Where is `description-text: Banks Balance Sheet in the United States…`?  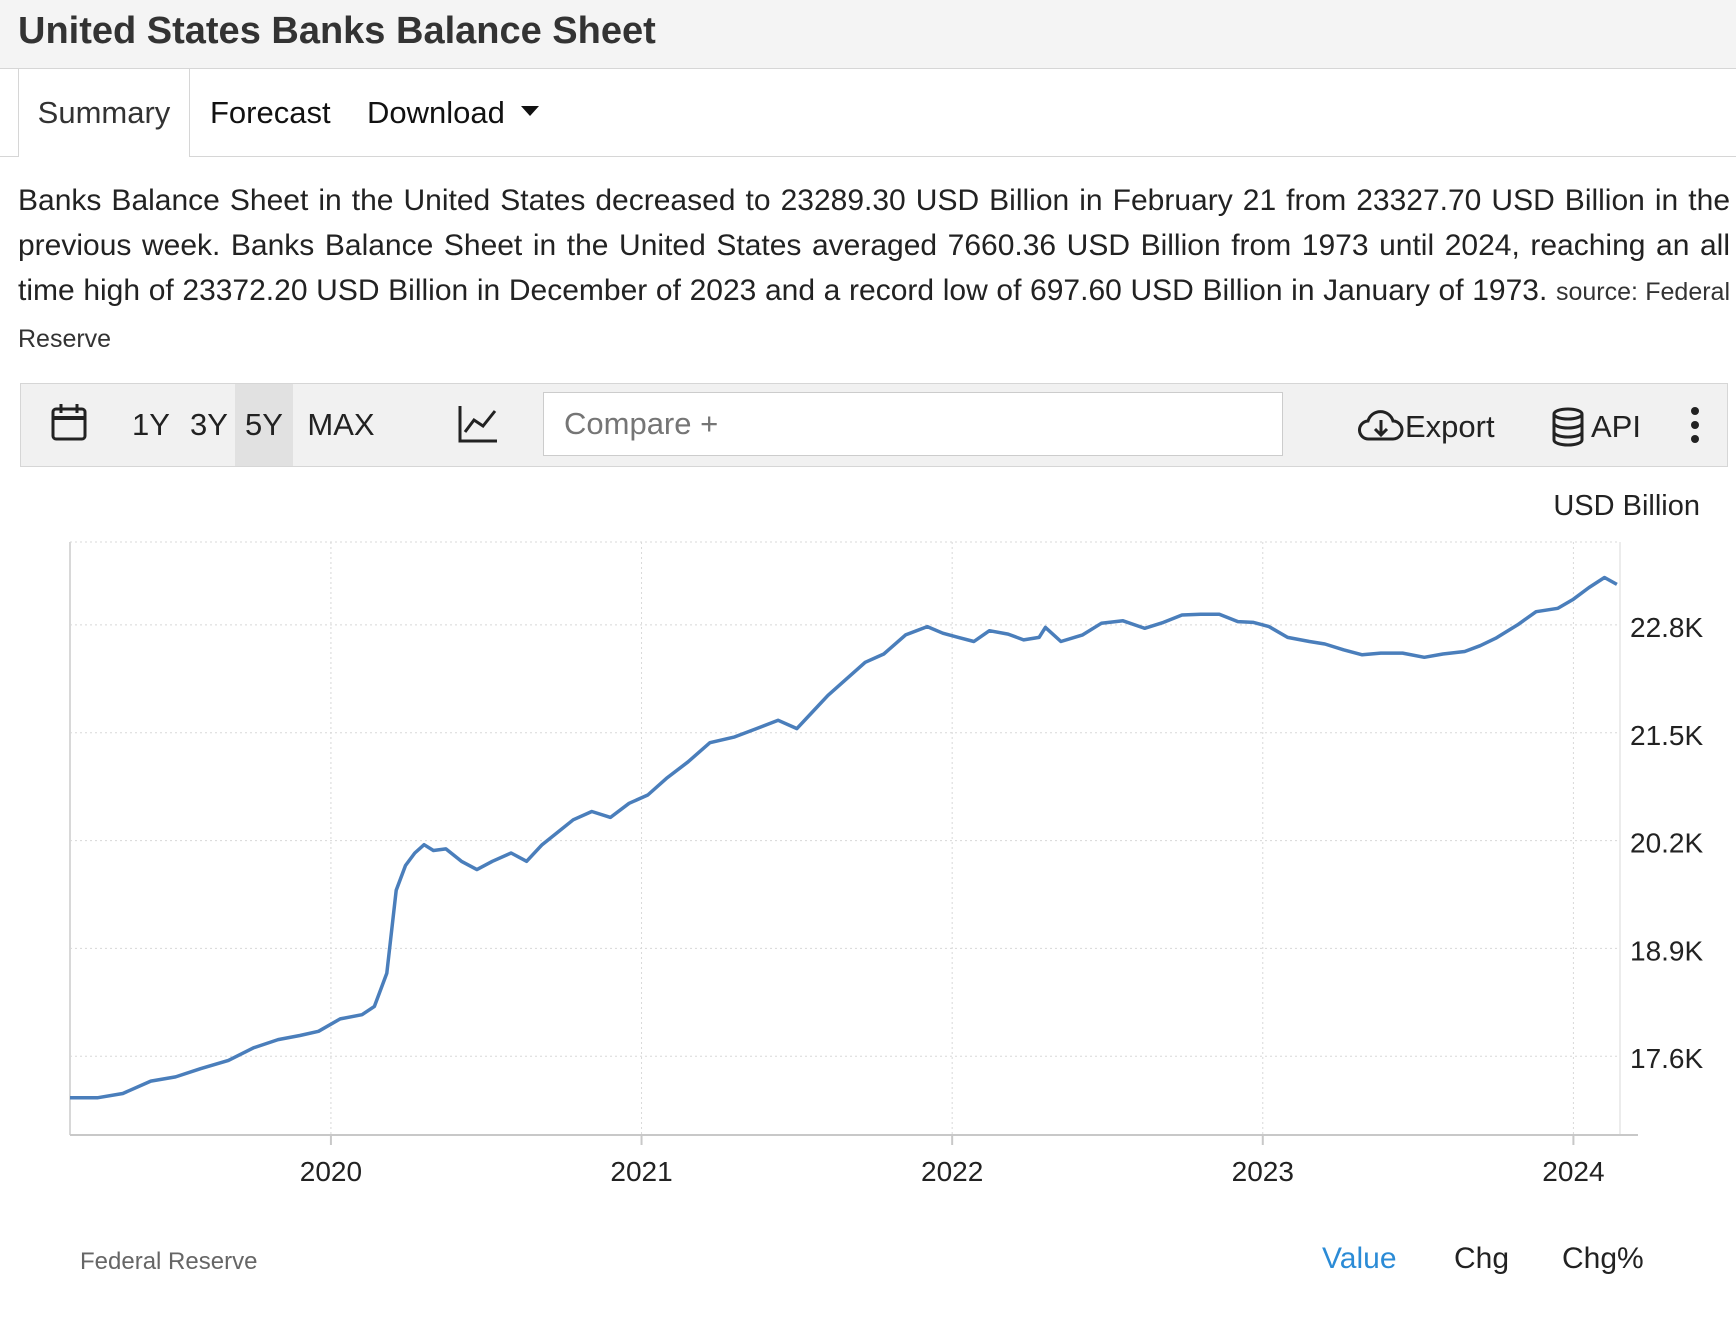 description-text: Banks Balance Sheet in the United States… is located at coordinates (874, 245).